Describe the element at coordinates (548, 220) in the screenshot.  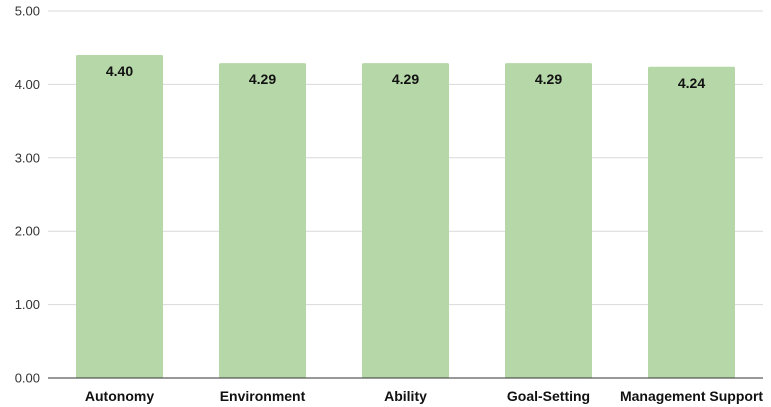
I see `bar-goal-setting` at that location.